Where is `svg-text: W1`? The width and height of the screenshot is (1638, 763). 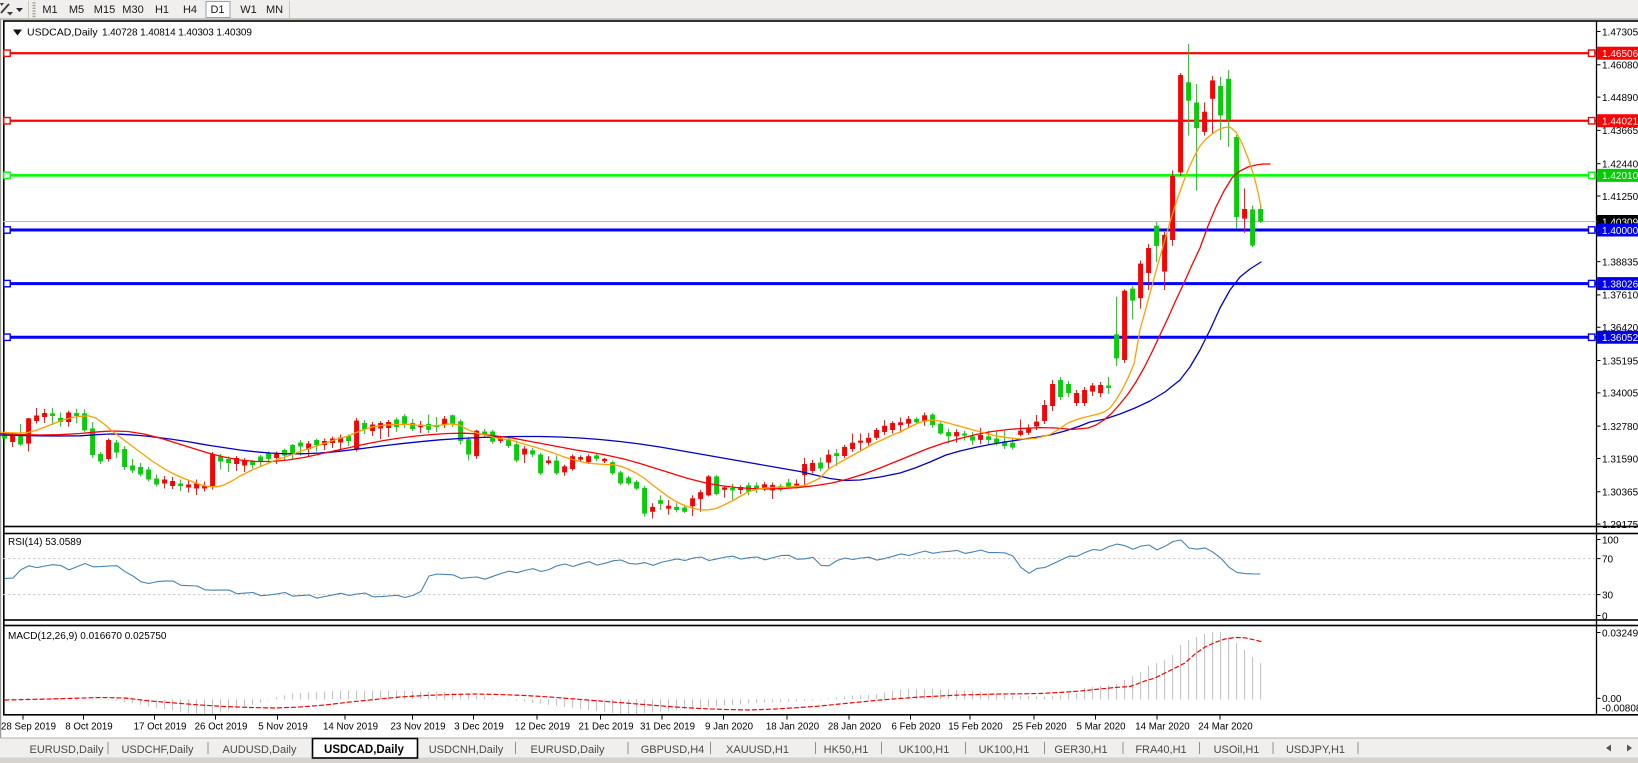
svg-text: W1 is located at coordinates (248, 10).